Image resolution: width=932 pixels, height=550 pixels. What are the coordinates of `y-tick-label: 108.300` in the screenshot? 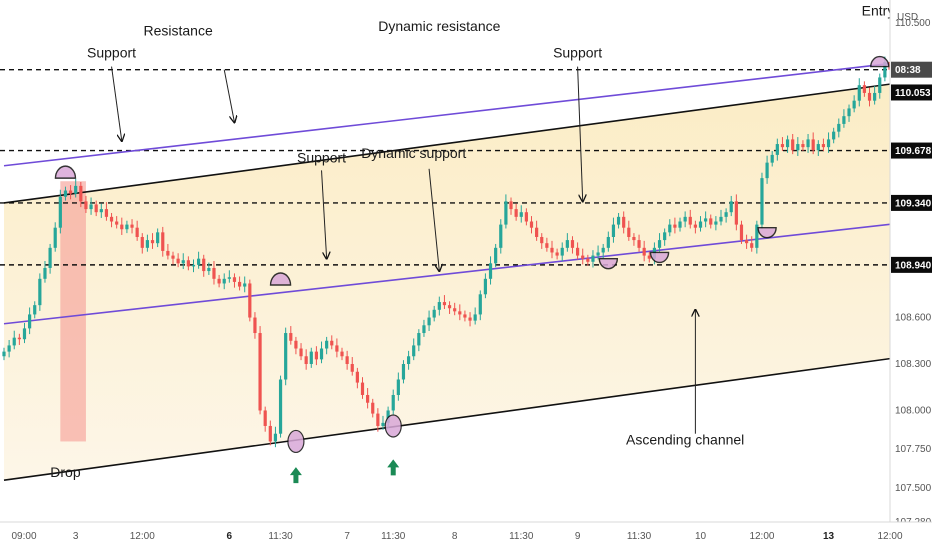 It's located at (913, 364).